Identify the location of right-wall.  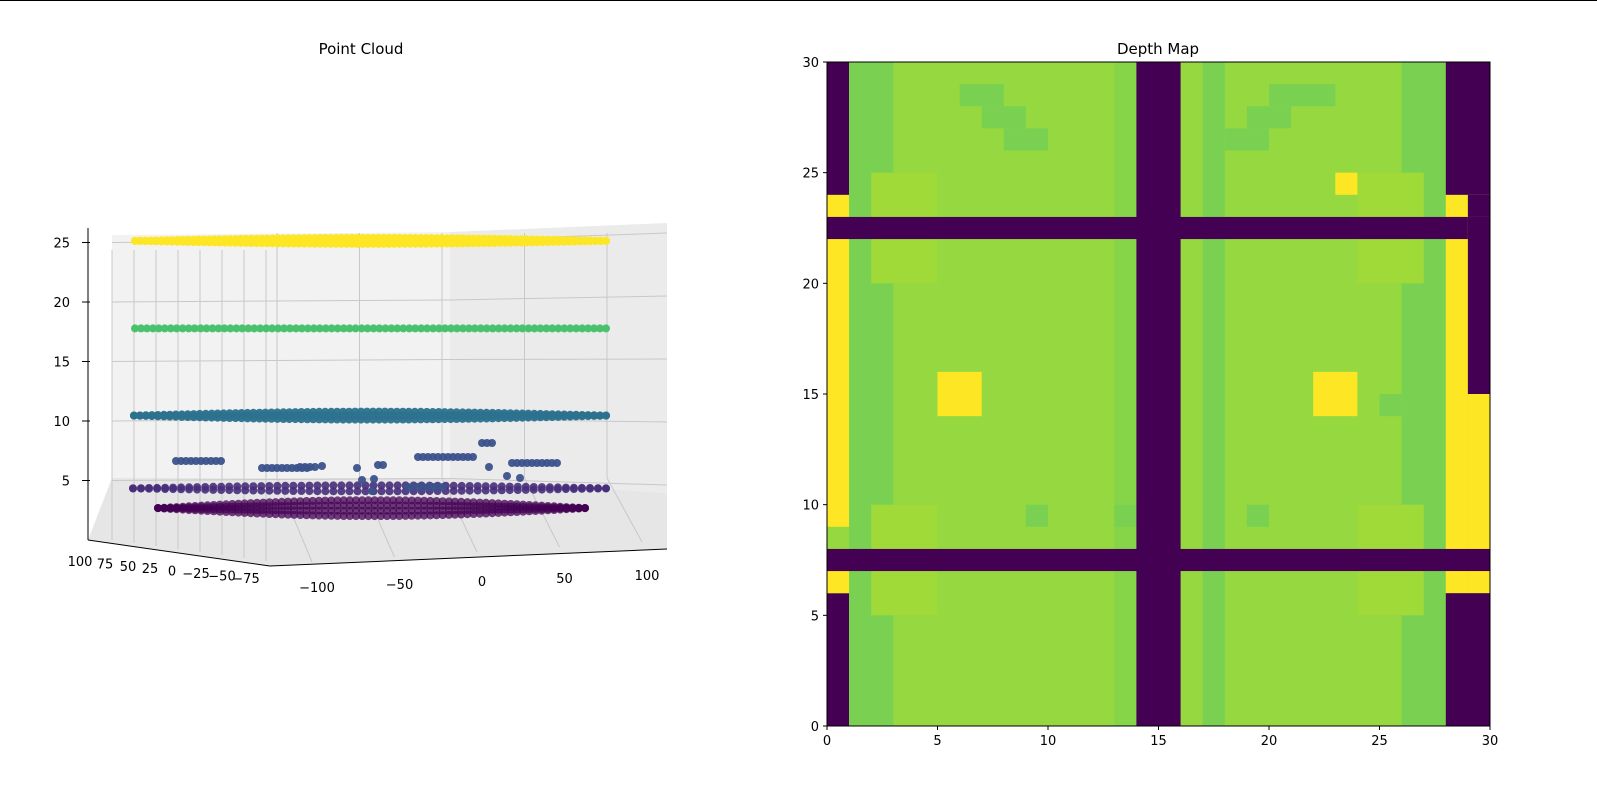
(558, 358).